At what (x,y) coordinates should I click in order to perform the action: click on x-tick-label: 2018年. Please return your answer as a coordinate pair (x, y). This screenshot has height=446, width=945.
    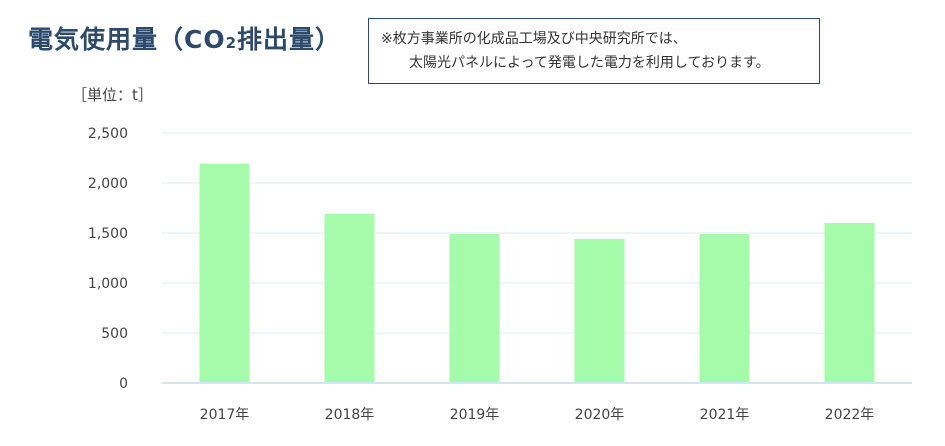
    Looking at the image, I should click on (350, 415).